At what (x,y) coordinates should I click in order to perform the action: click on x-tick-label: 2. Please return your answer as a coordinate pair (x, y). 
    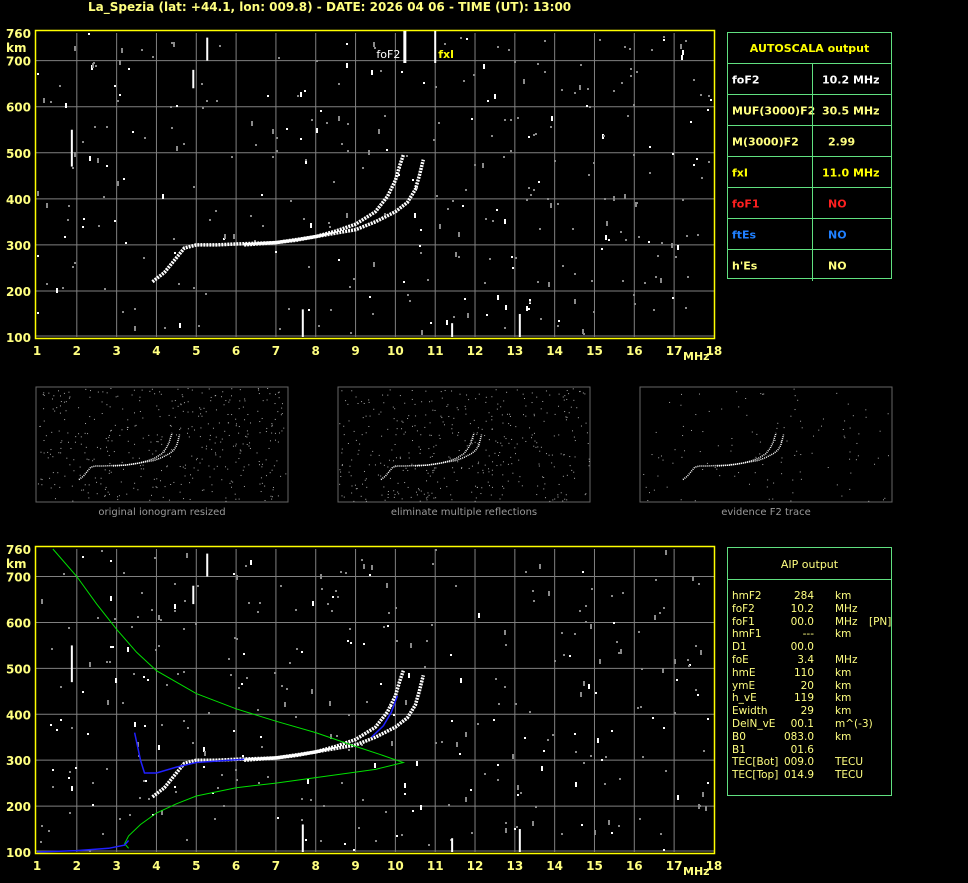
    Looking at the image, I should click on (77, 866).